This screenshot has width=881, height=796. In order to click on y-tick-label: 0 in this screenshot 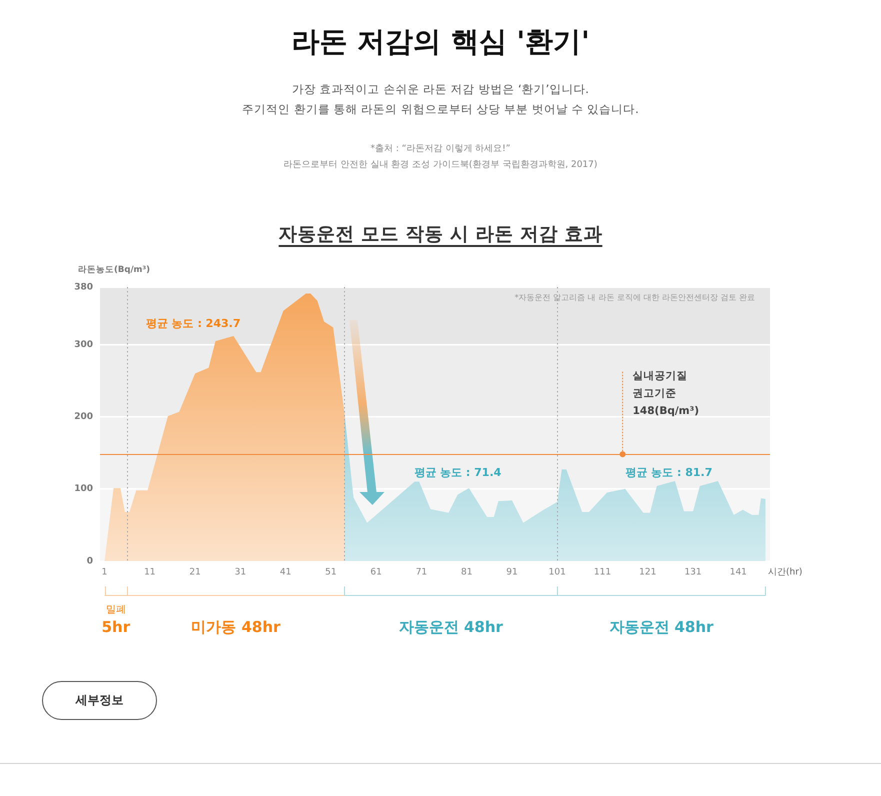, I will do `click(89, 561)`.